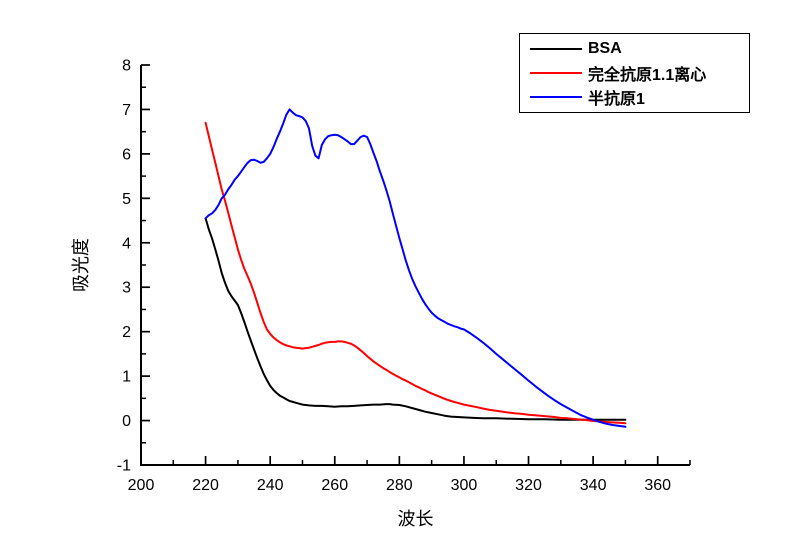 This screenshot has width=800, height=558. What do you see at coordinates (399, 485) in the screenshot?
I see `x-tick-label: 280` at bounding box center [399, 485].